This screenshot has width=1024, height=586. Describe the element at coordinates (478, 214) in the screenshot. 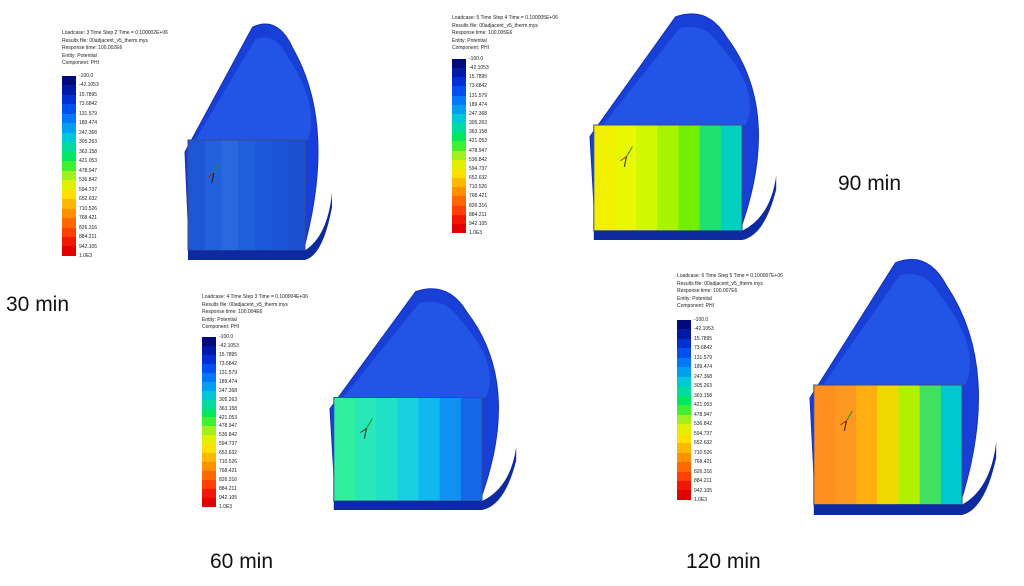

I see `legend-tick-label: 884.211` at that location.